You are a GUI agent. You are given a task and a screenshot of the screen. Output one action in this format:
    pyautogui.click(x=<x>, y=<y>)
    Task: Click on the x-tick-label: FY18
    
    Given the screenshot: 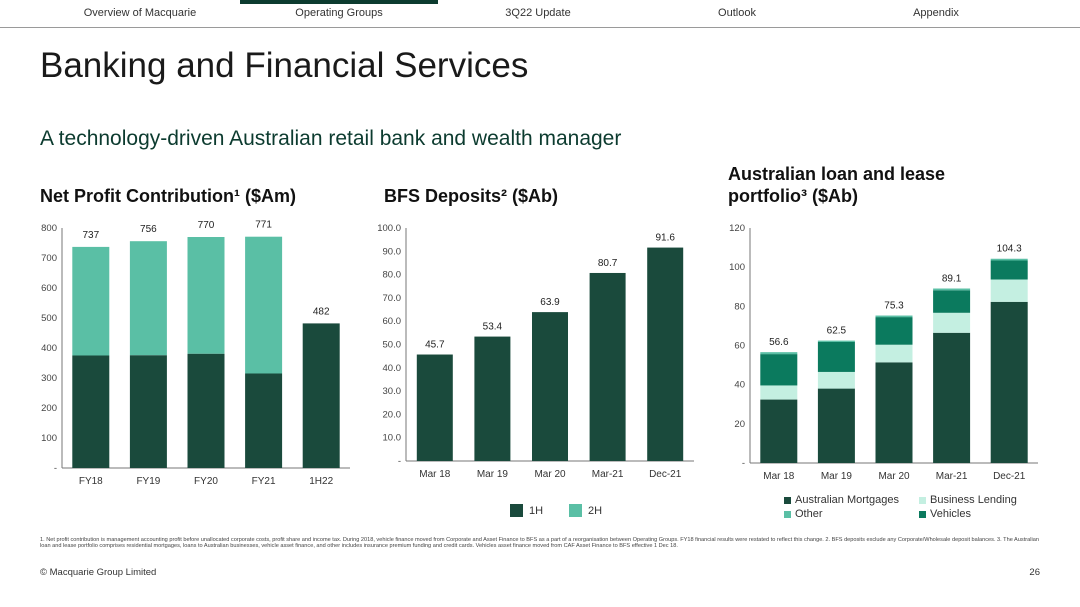 What is the action you would take?
    pyautogui.click(x=91, y=481)
    